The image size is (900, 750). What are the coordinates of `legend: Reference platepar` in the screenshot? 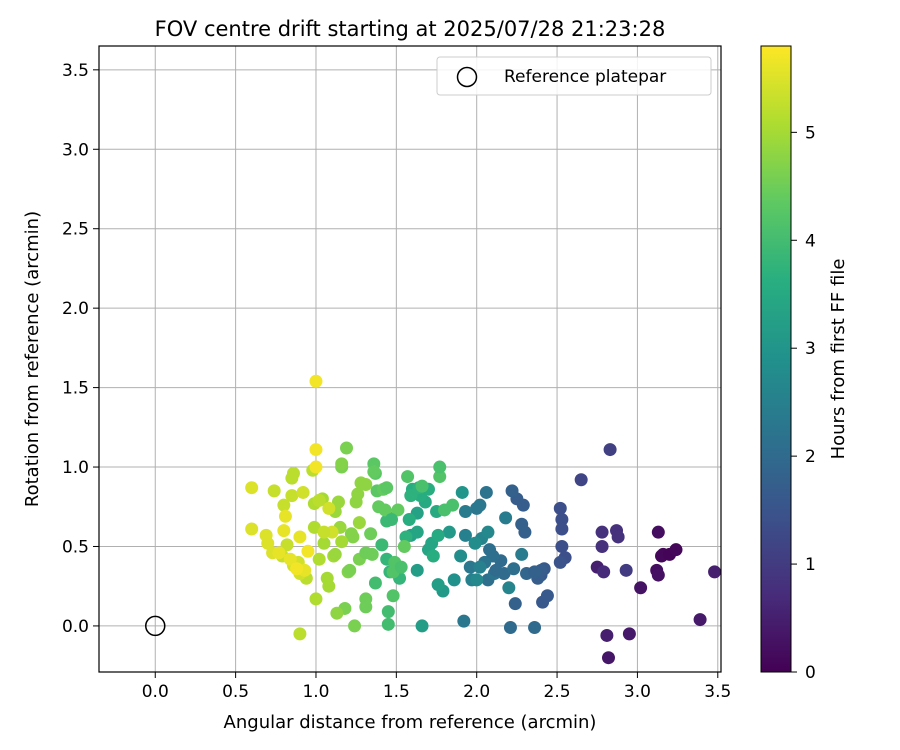 It's located at (574, 76).